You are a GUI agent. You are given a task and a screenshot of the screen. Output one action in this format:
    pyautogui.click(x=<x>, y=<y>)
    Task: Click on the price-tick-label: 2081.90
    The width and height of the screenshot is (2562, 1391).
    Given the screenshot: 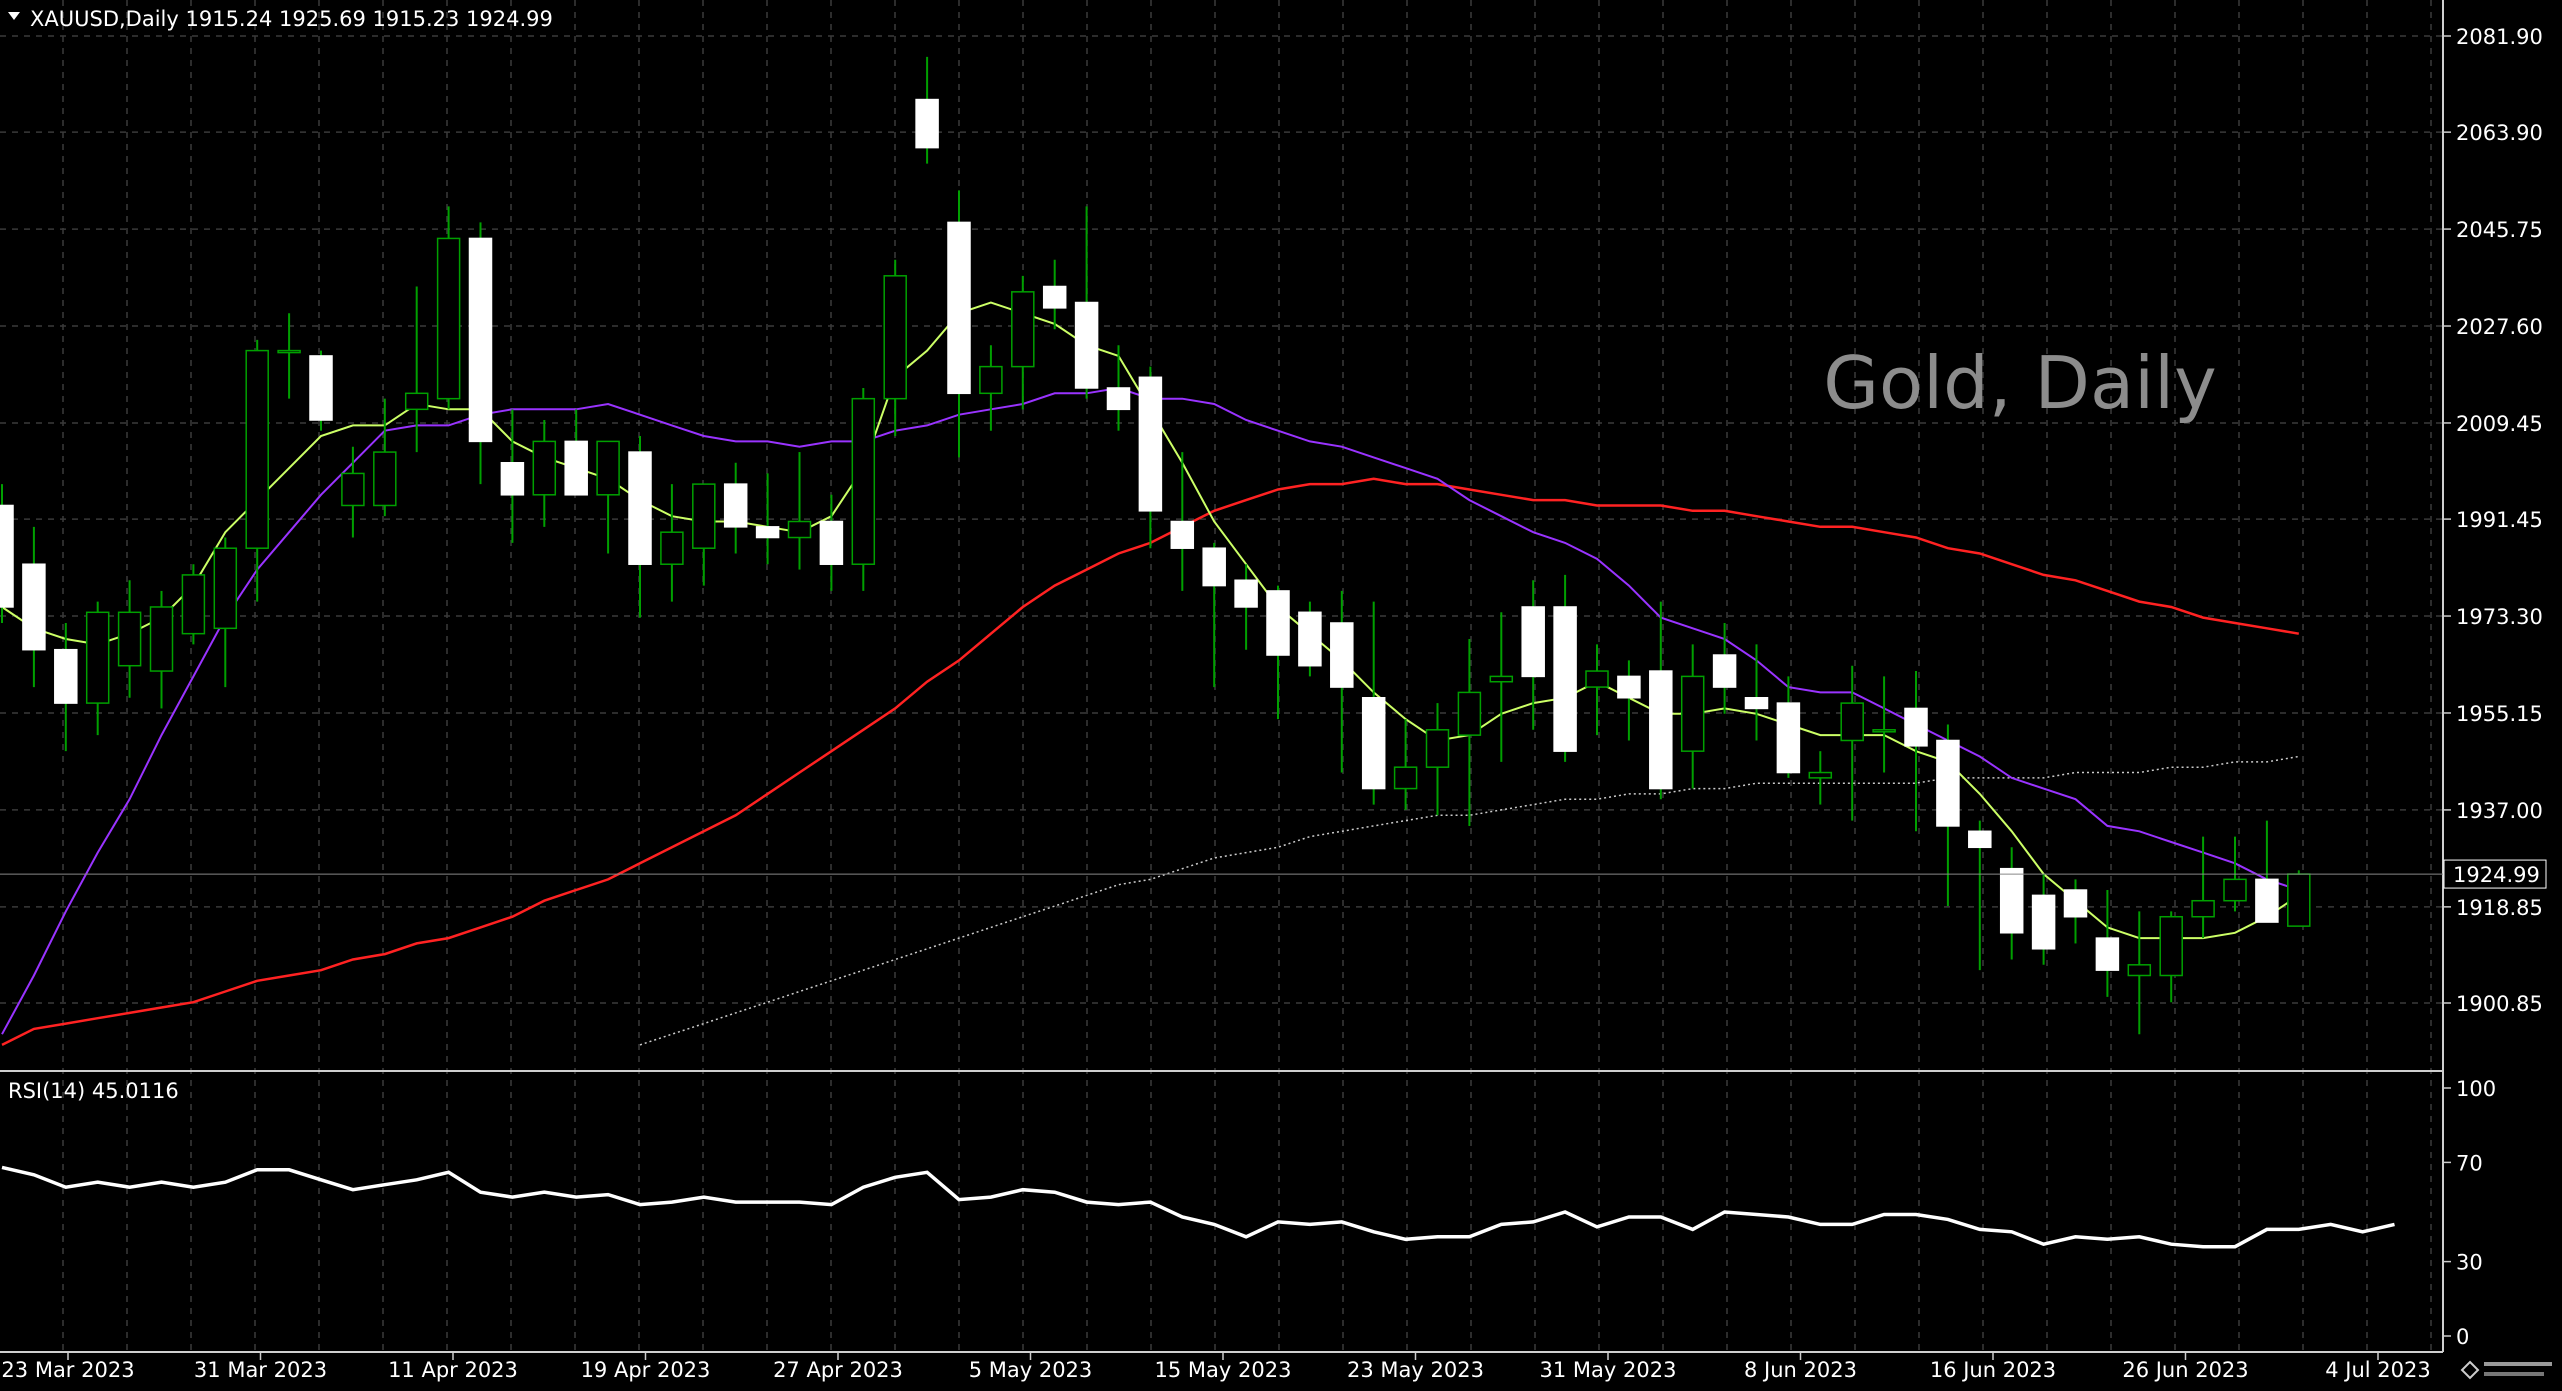 What is the action you would take?
    pyautogui.click(x=2499, y=37)
    